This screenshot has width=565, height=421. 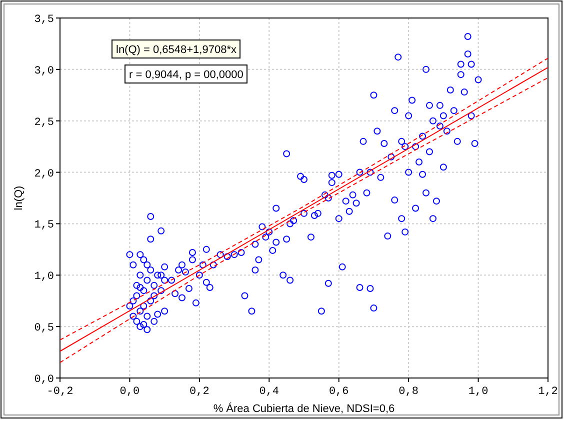 I want to click on x-tick-label: 0,4, so click(x=269, y=392).